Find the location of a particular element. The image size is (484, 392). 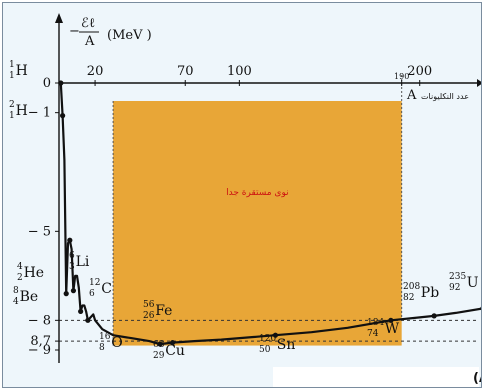

x-tick-label: 70 is located at coordinates (185, 71).